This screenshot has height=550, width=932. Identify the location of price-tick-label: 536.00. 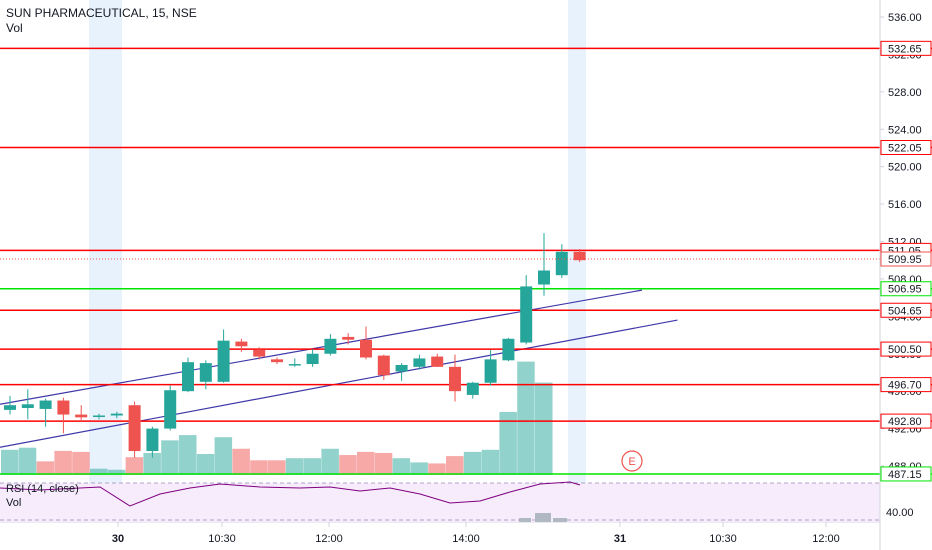
(905, 18).